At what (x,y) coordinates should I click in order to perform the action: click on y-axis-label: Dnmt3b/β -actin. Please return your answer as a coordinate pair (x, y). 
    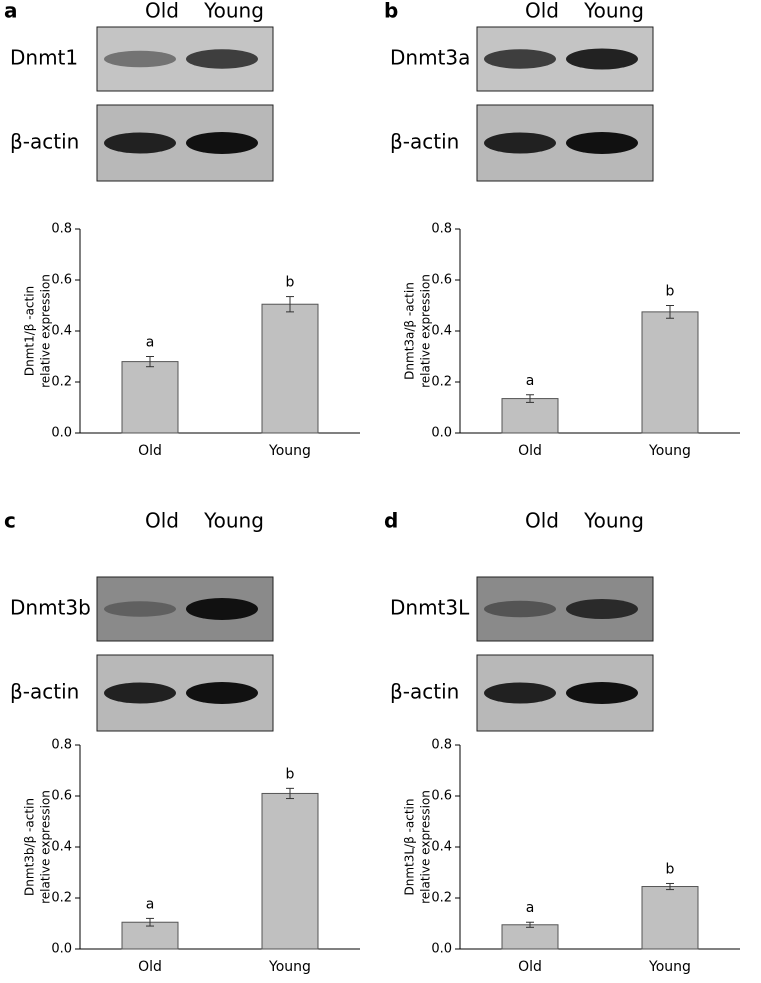
    Looking at the image, I should click on (30, 847).